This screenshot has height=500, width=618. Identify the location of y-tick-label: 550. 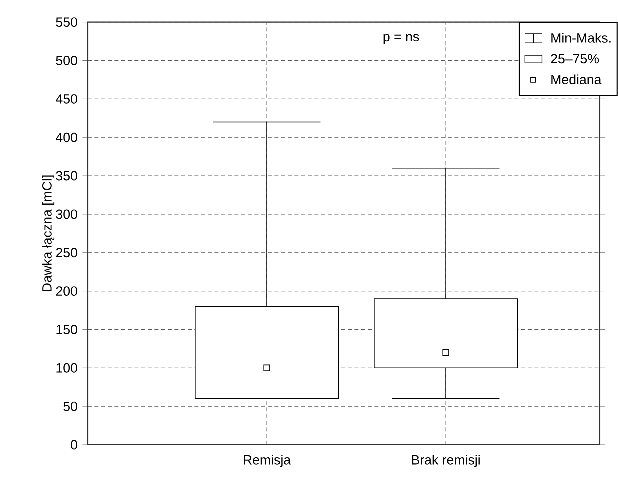
(67, 23).